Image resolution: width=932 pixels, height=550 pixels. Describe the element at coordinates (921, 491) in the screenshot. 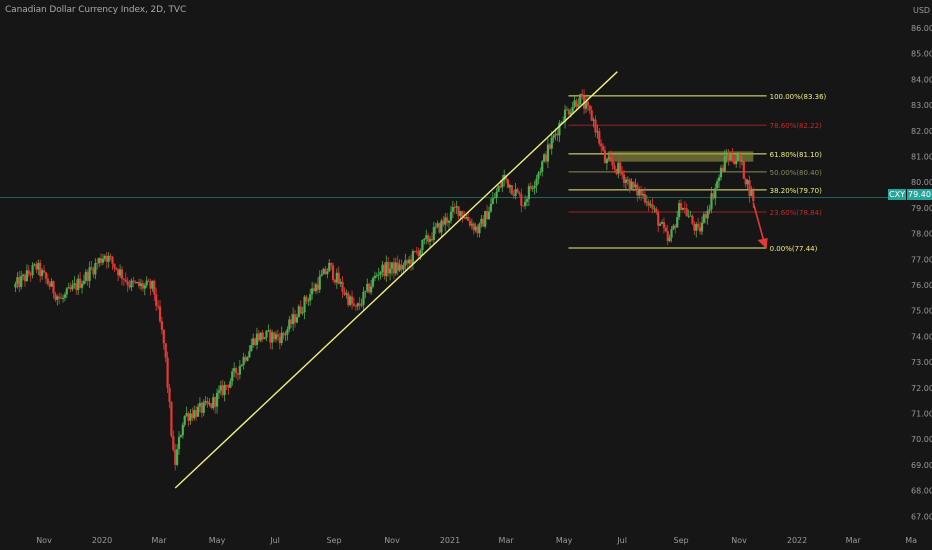

I see `y-tick-label: 68.00` at that location.